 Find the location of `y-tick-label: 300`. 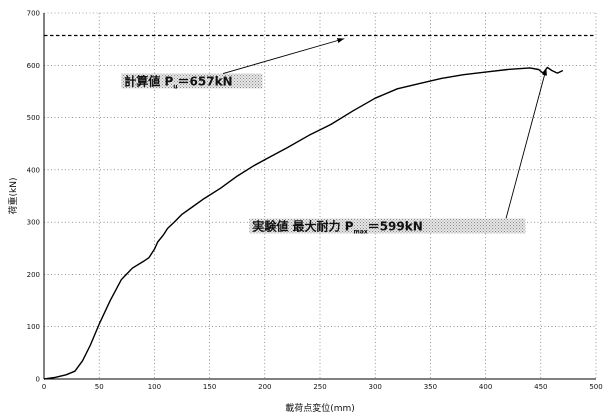

y-tick-label: 300 is located at coordinates (33, 223).